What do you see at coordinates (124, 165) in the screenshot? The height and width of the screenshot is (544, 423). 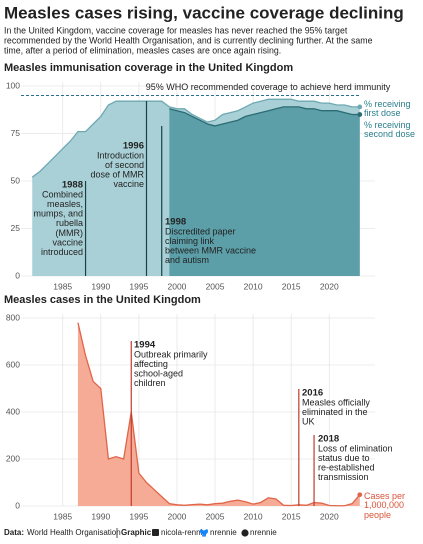 I see `annotation-text: of second` at bounding box center [124, 165].